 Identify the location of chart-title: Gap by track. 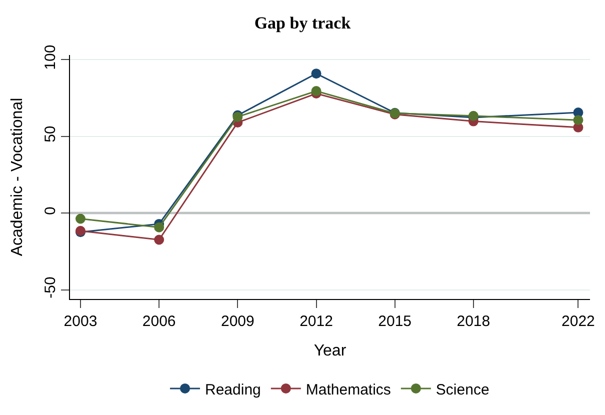
(303, 23).